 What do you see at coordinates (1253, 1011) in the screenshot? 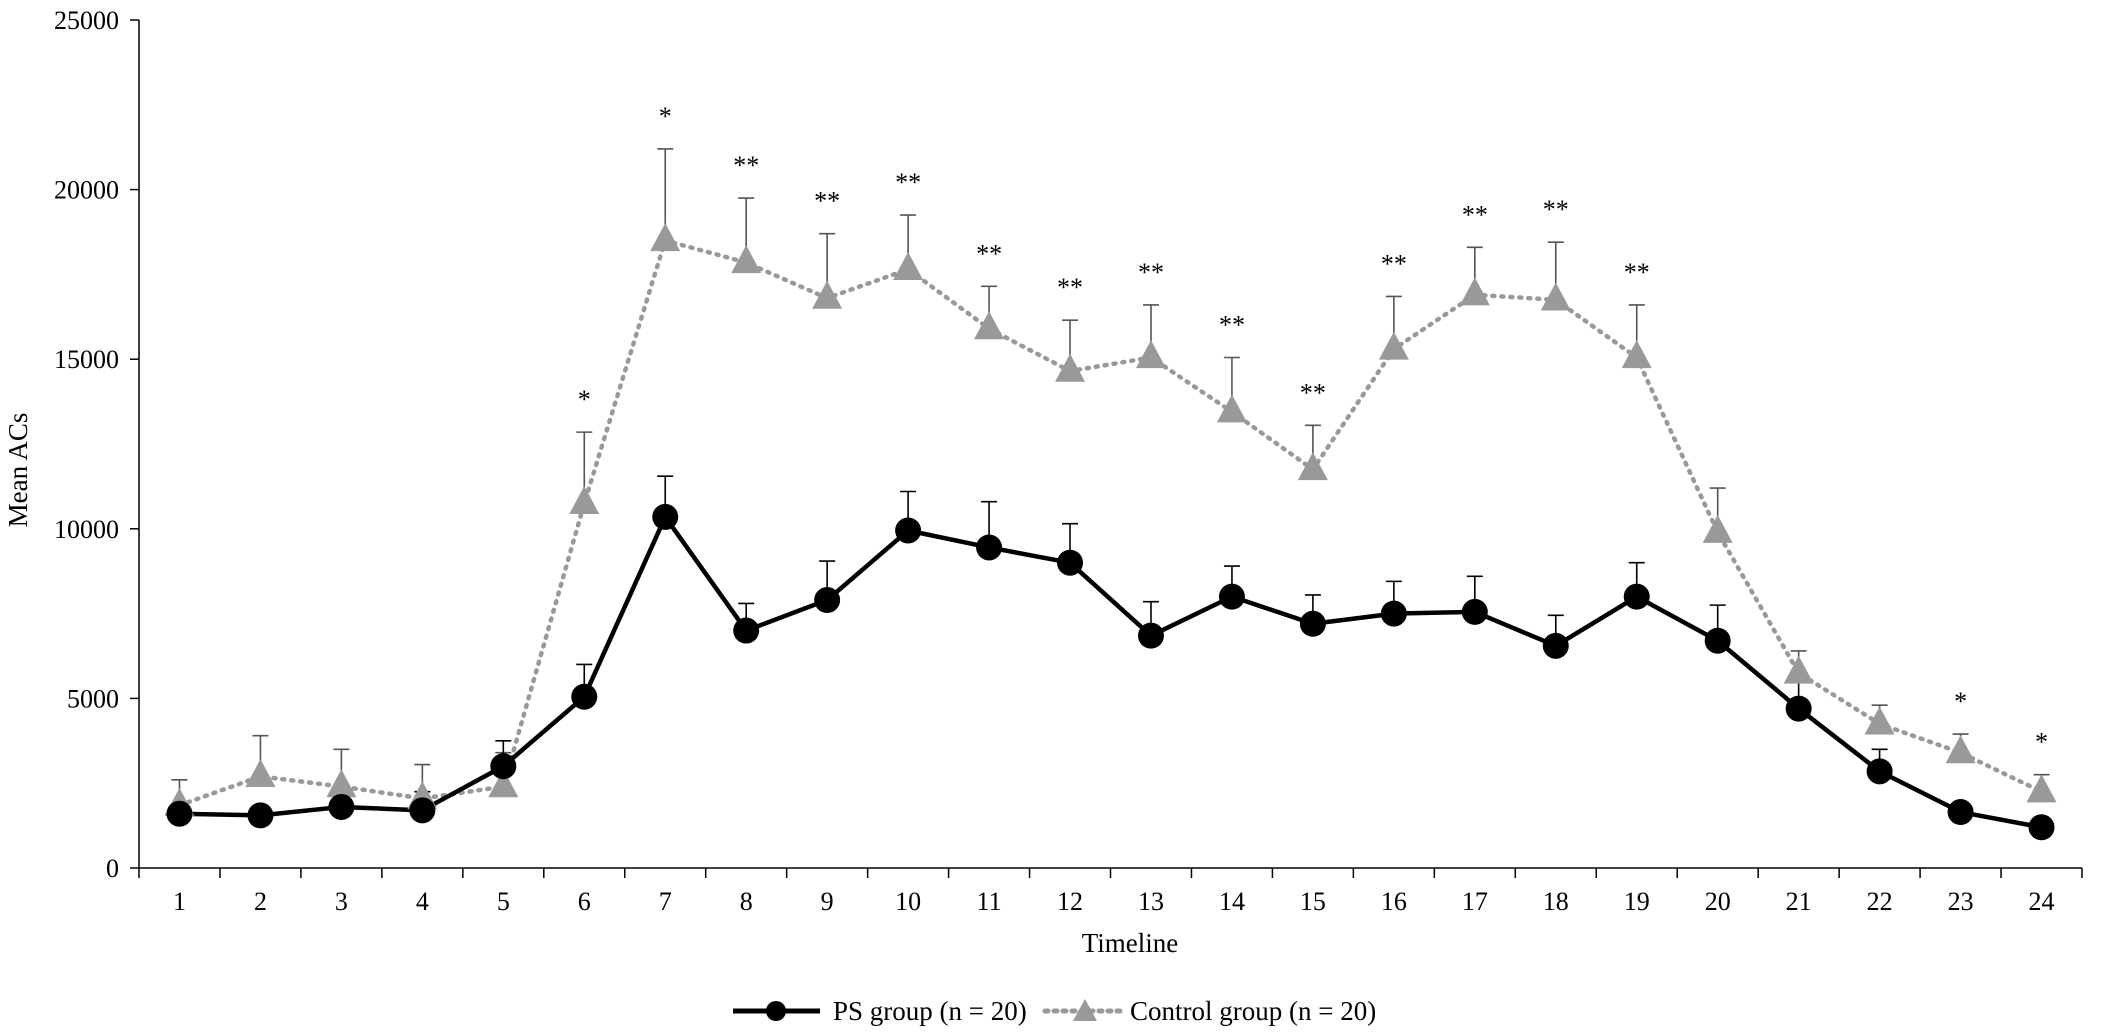
I see `legend-label-control: Control group (n = 20)` at bounding box center [1253, 1011].